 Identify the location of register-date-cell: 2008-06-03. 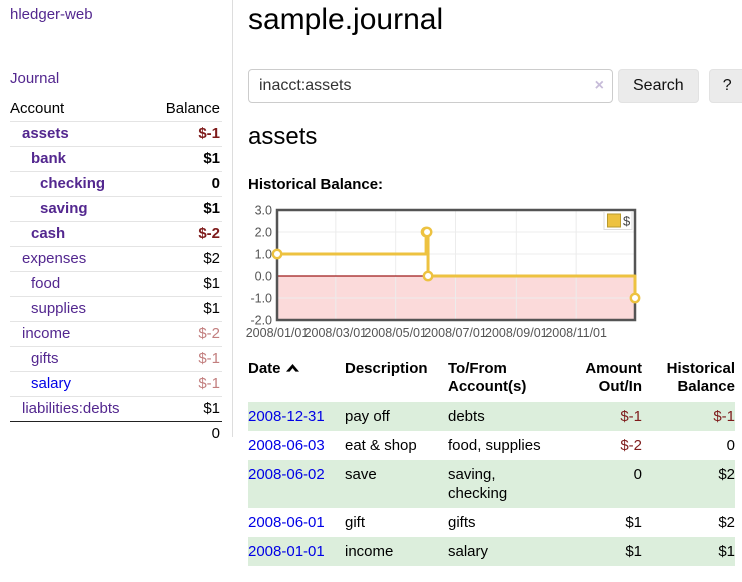
(296, 445).